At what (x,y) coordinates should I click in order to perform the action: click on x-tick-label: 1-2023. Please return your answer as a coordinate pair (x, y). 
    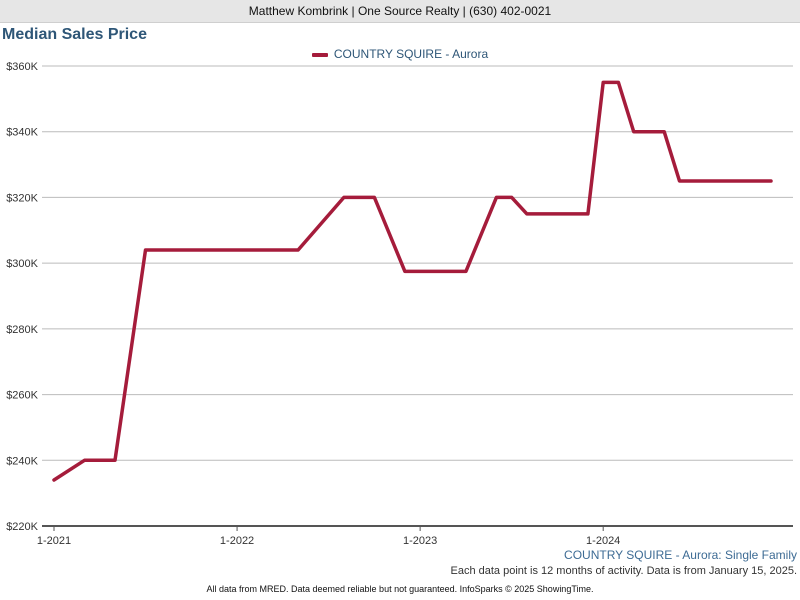
    Looking at the image, I should click on (420, 541).